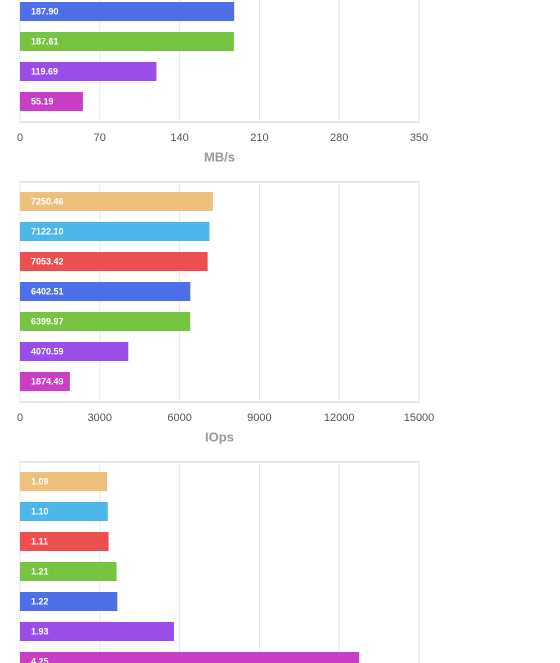 Image resolution: width=560 pixels, height=663 pixels. What do you see at coordinates (47, 321) in the screenshot?
I see `value-label: 6399.97` at bounding box center [47, 321].